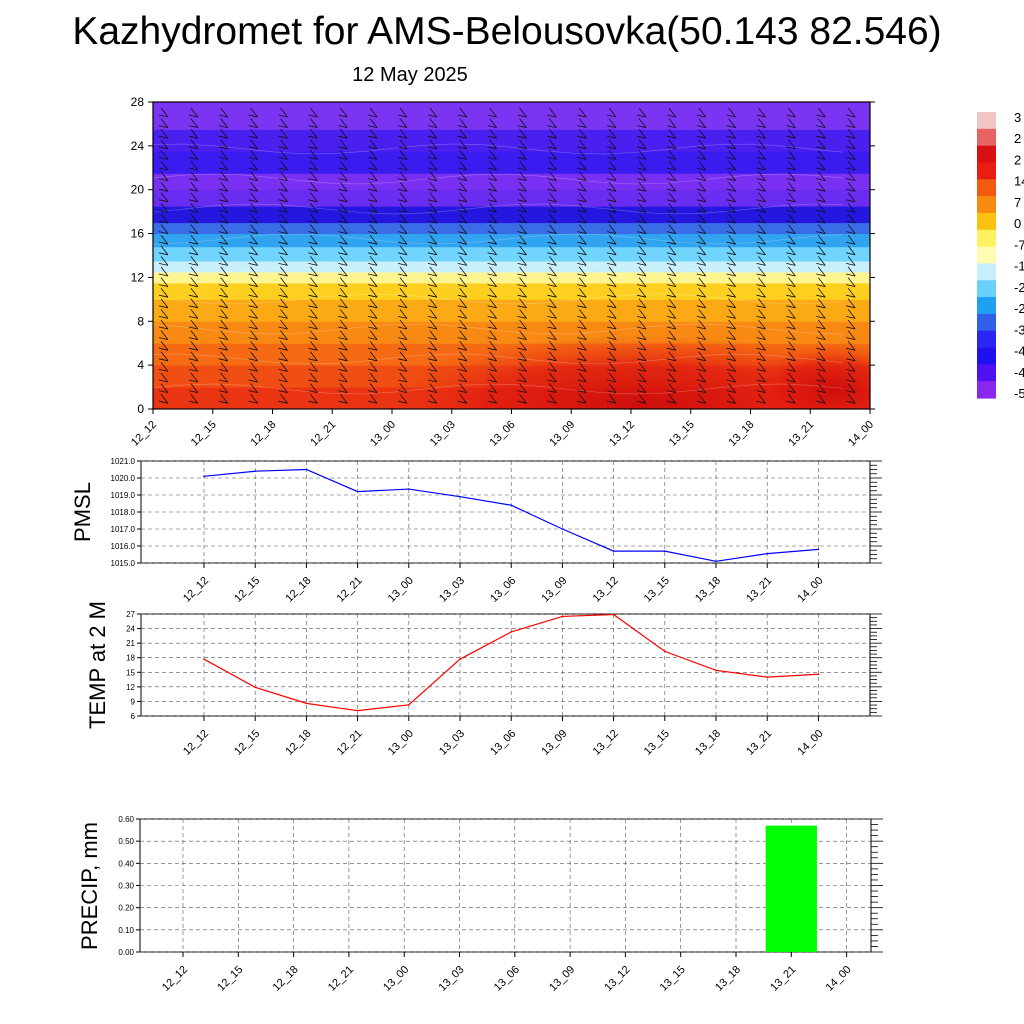  What do you see at coordinates (452, 743) in the screenshot?
I see `panel-xtick-label: 13_03` at bounding box center [452, 743].